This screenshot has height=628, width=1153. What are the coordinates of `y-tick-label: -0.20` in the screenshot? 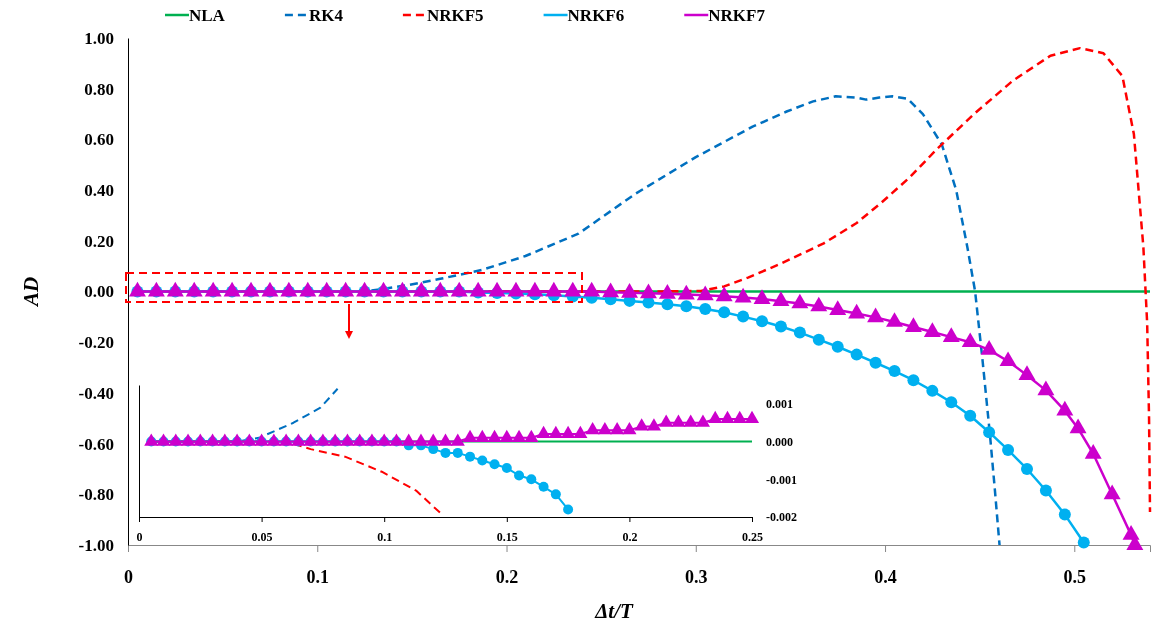 It's located at (96, 343).